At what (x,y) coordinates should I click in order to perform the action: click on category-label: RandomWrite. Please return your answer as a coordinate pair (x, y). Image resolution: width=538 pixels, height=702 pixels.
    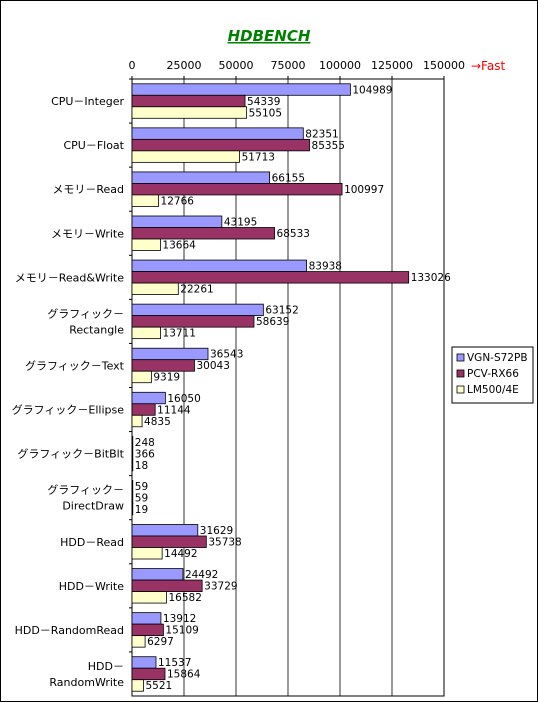
    Looking at the image, I should click on (86, 682).